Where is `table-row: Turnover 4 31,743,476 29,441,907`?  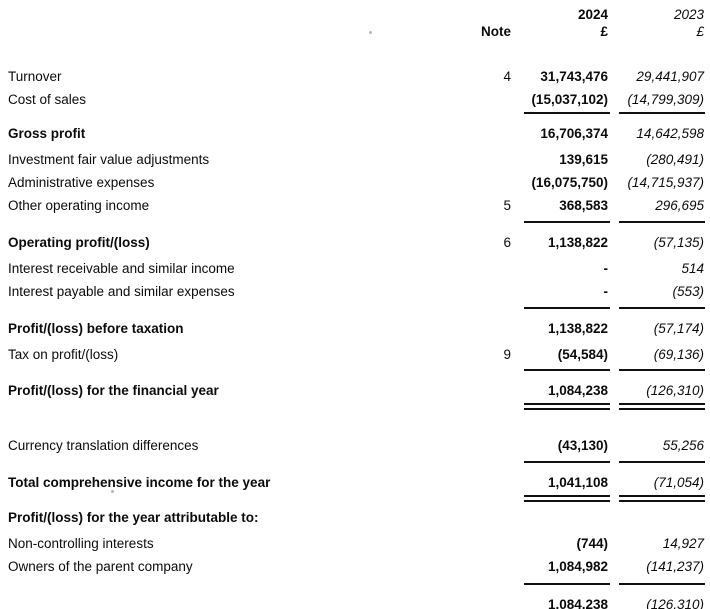 table-row: Turnover 4 31,743,476 29,441,907 is located at coordinates (355, 76).